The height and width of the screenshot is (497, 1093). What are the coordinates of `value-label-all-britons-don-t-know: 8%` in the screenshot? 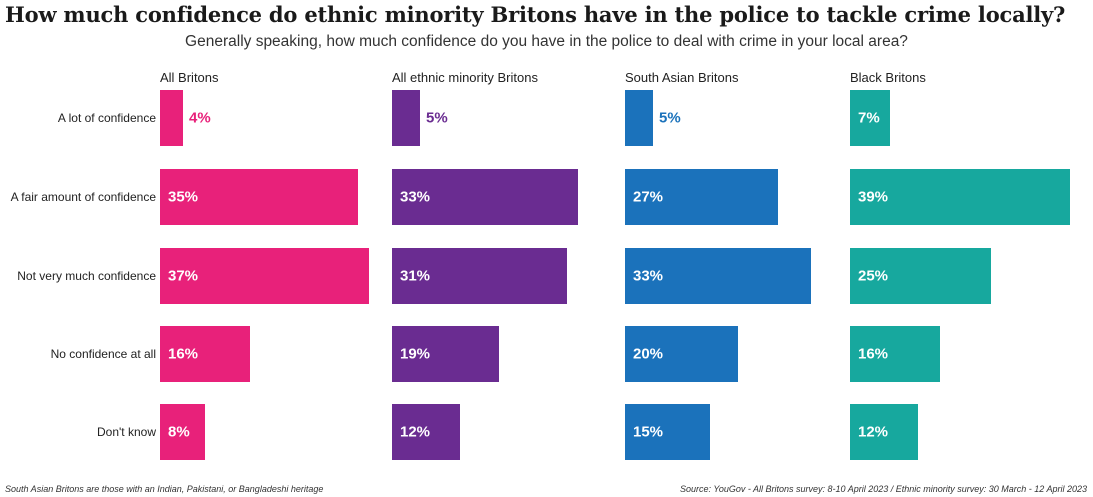 It's located at (179, 432).